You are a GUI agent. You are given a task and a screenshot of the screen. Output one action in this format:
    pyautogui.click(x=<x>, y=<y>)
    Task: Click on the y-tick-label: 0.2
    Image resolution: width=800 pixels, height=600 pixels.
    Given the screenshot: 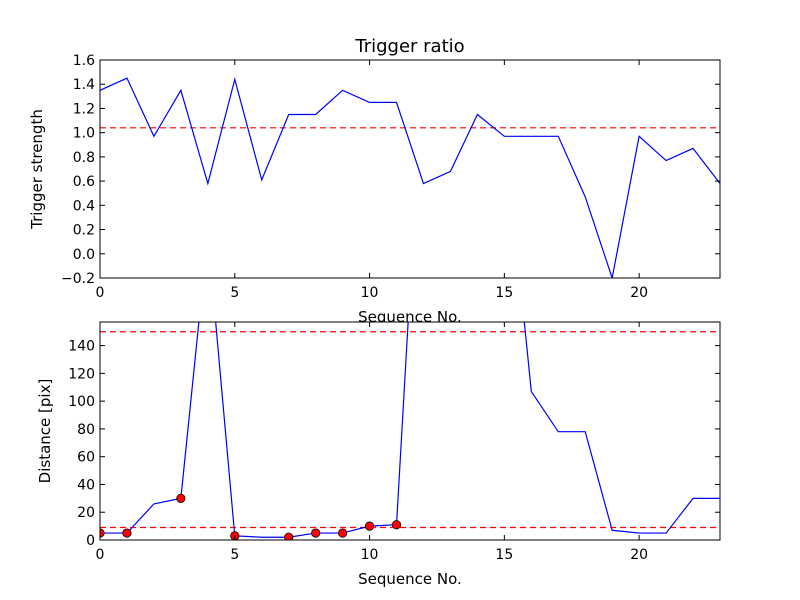 What is the action you would take?
    pyautogui.click(x=84, y=231)
    